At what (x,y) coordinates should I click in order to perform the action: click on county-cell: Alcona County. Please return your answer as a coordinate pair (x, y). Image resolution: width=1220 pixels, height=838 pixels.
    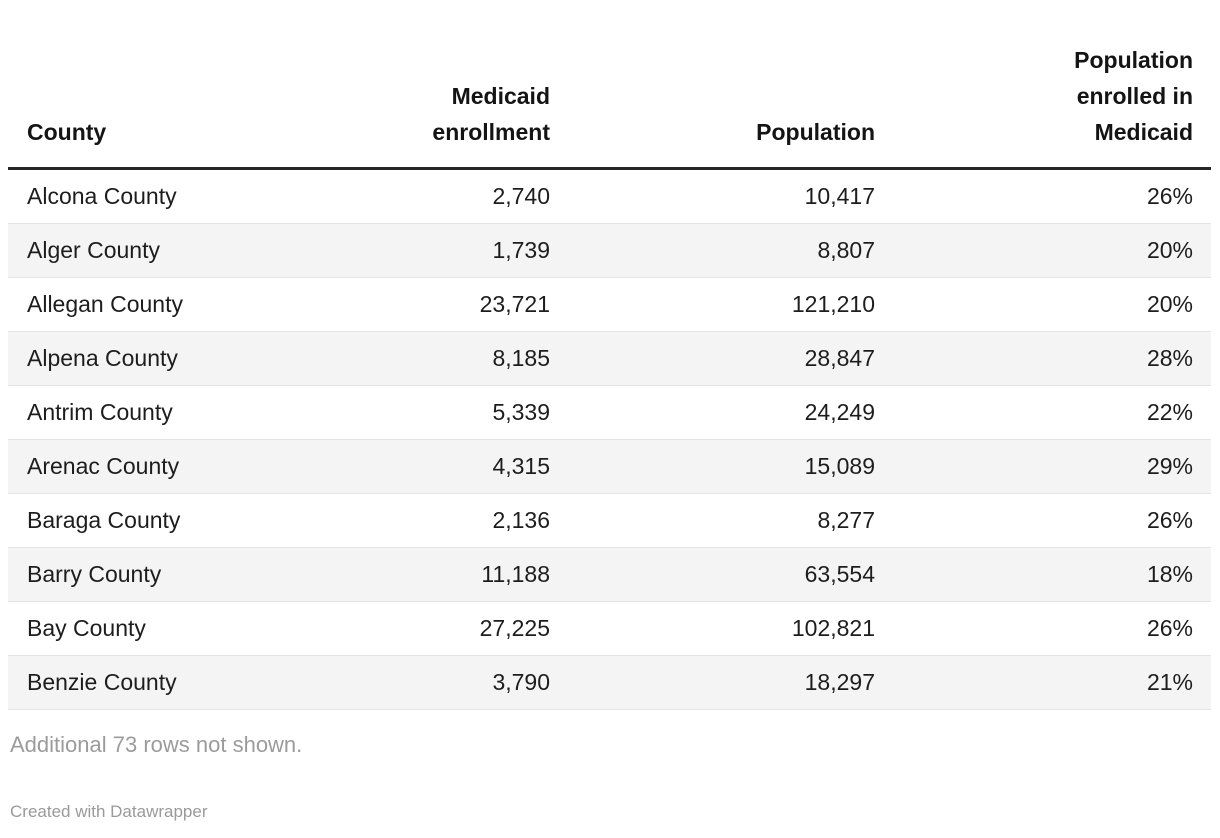
    Looking at the image, I should click on (102, 196).